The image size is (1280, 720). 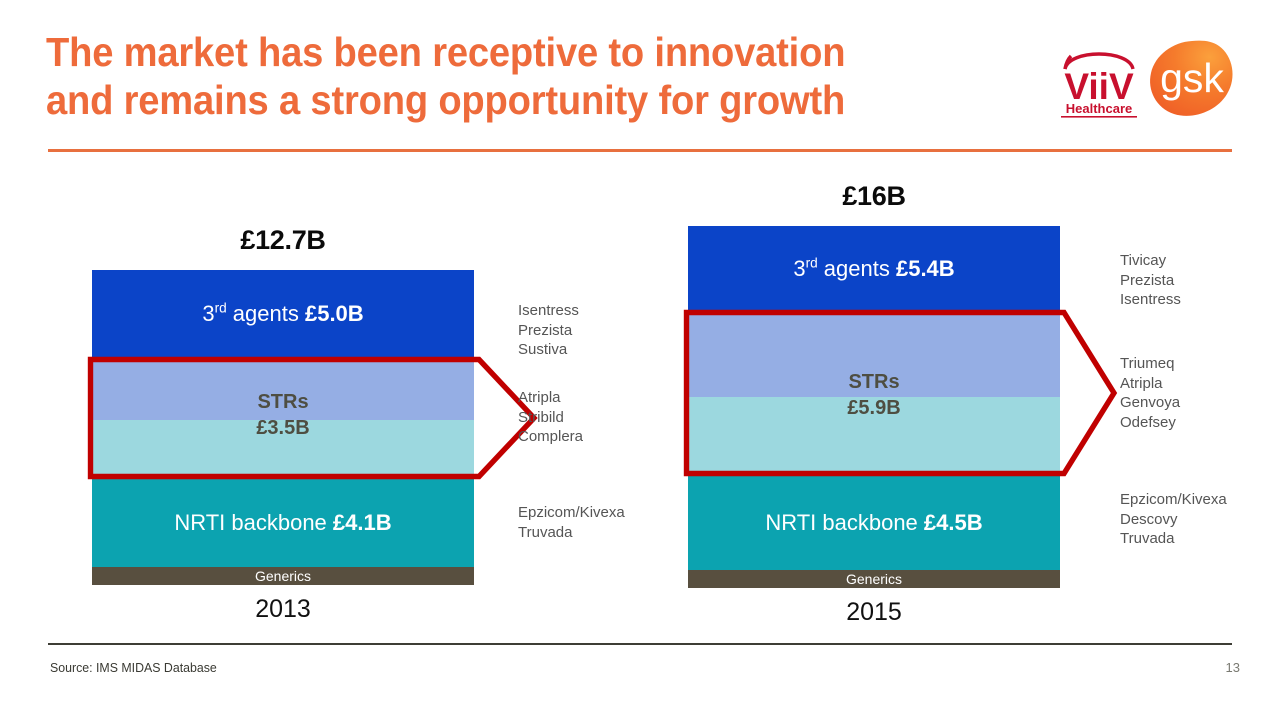 I want to click on third-agents-value-2015: £5.4B, so click(x=925, y=268).